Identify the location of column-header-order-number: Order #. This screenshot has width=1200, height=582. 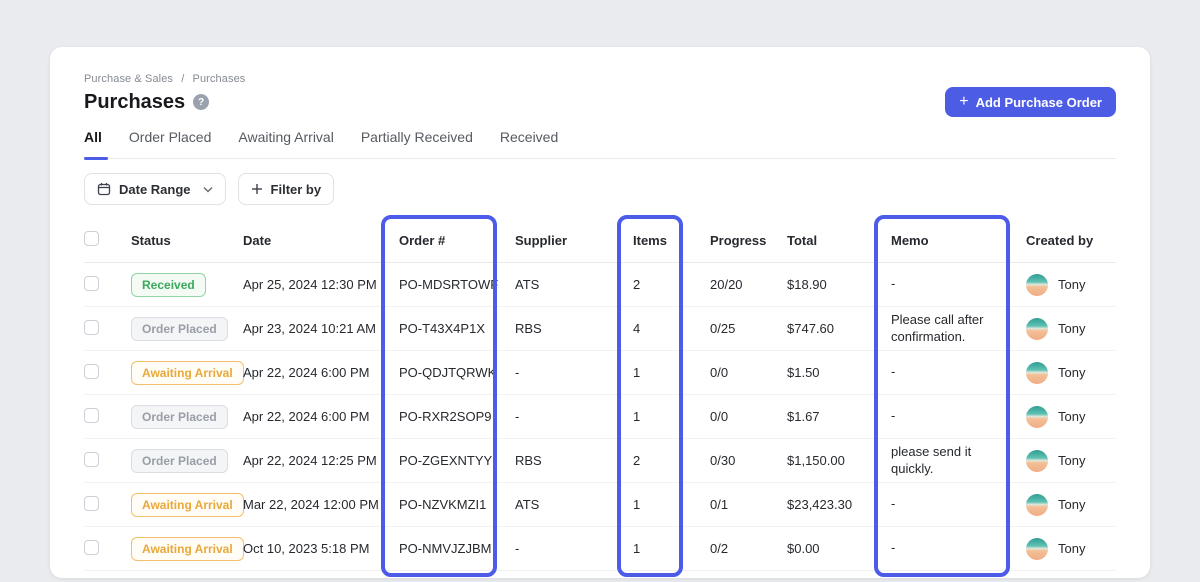
(422, 240).